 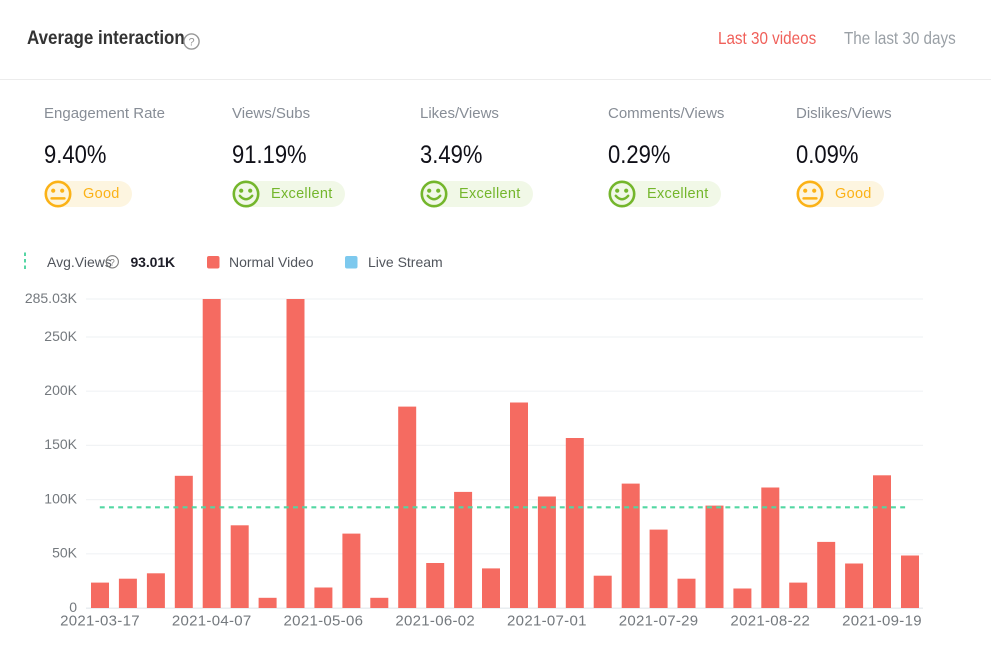 I want to click on svg-text: 2021-09-19, so click(x=882, y=621).